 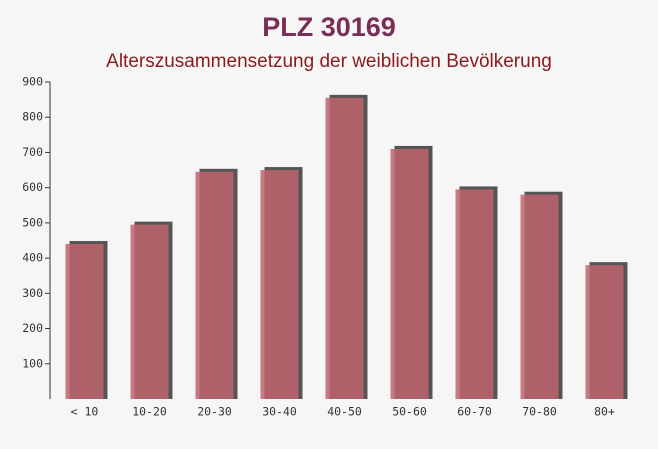 What do you see at coordinates (32, 117) in the screenshot?
I see `y-tick-label: 800` at bounding box center [32, 117].